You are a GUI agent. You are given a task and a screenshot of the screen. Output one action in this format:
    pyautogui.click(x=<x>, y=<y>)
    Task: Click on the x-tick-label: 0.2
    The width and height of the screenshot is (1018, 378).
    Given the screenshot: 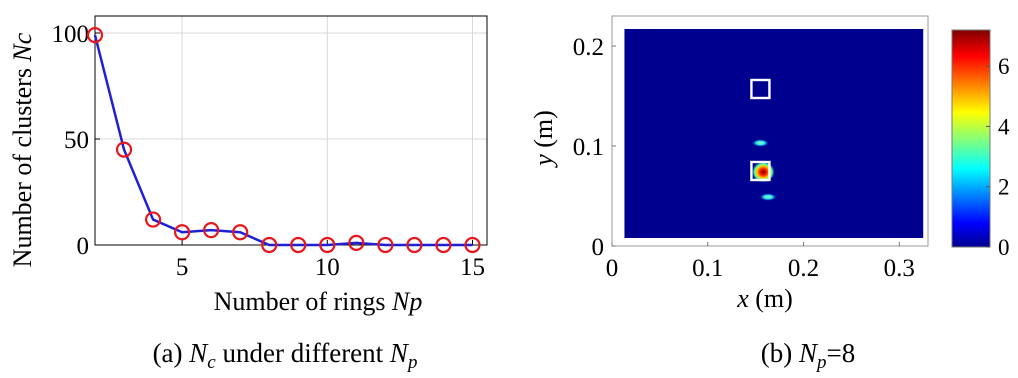 What is the action you would take?
    pyautogui.click(x=803, y=268)
    